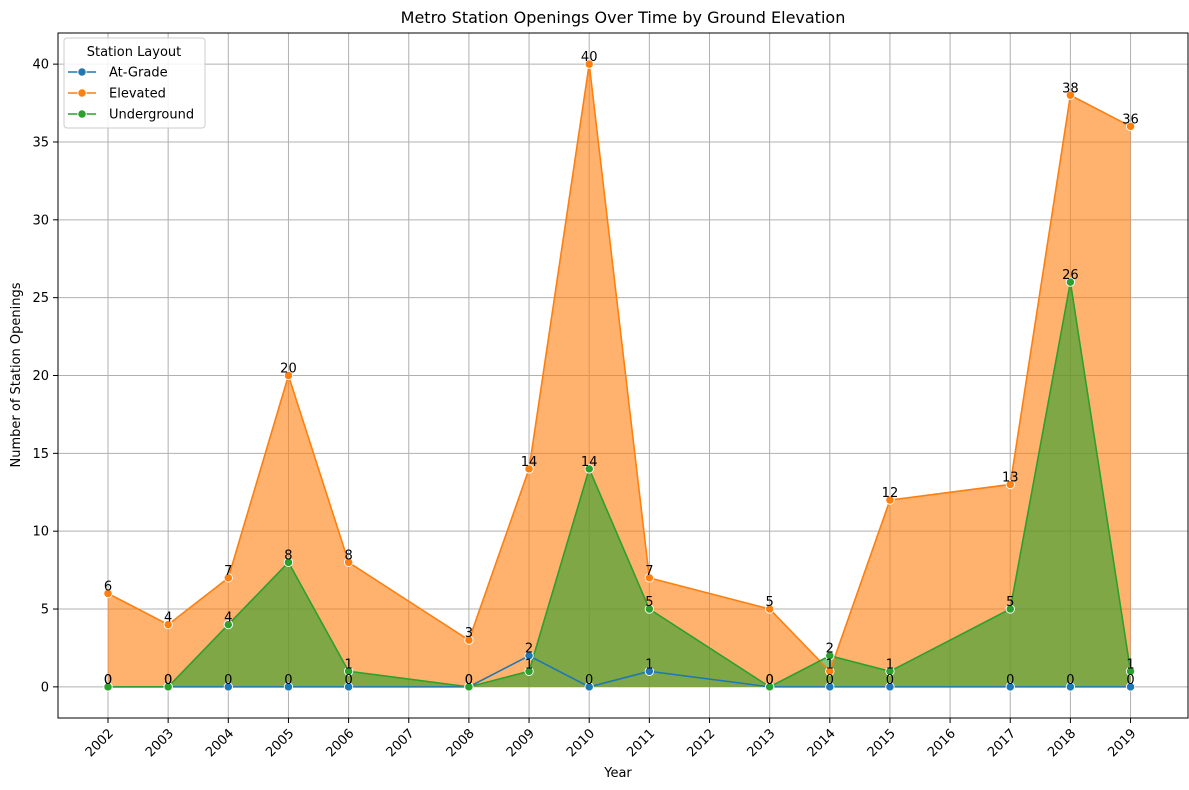  Describe the element at coordinates (830, 664) in the screenshot. I see `data-label-elevated: 1` at that location.